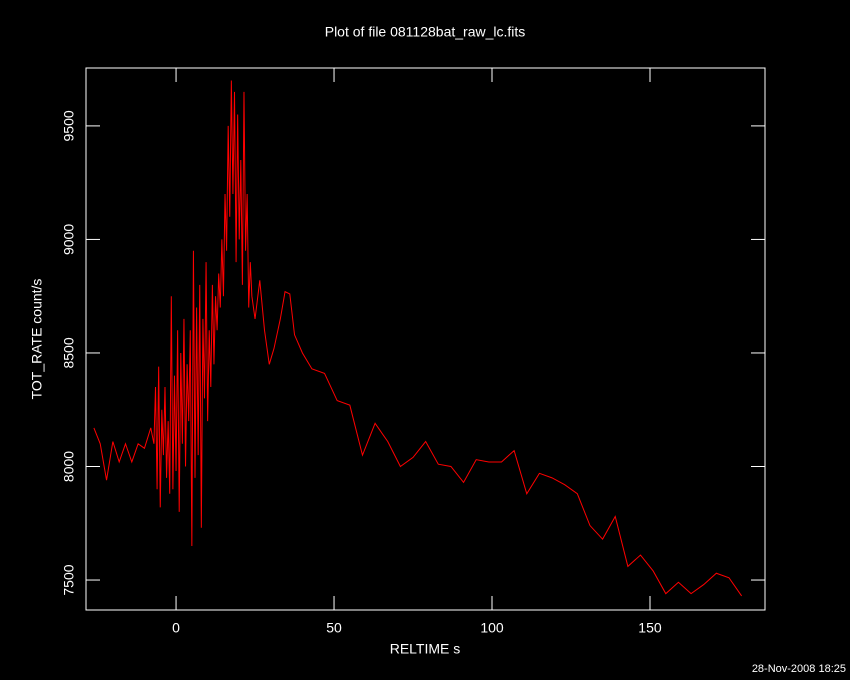 The image size is (850, 680). I want to click on y-axis-label: TOT_RATE count/s, so click(37, 339).